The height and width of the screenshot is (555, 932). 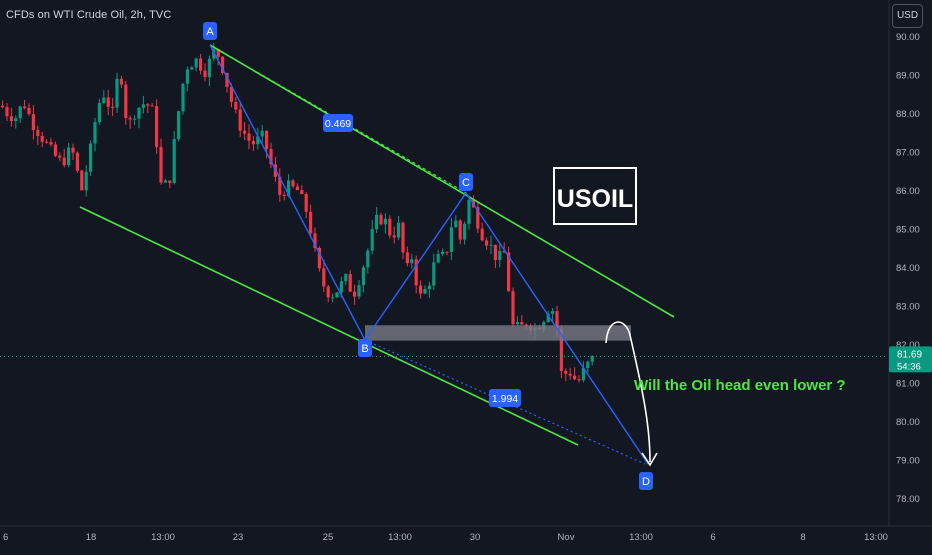 What do you see at coordinates (908, 37) in the screenshot?
I see `price-tick-label: 90.00` at bounding box center [908, 37].